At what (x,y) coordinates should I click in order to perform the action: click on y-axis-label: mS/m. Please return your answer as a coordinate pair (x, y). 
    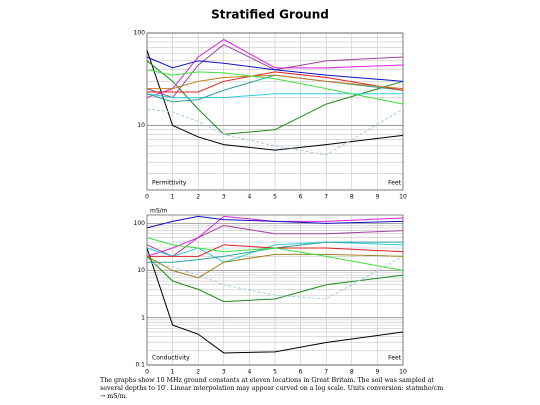
    Looking at the image, I should click on (159, 211).